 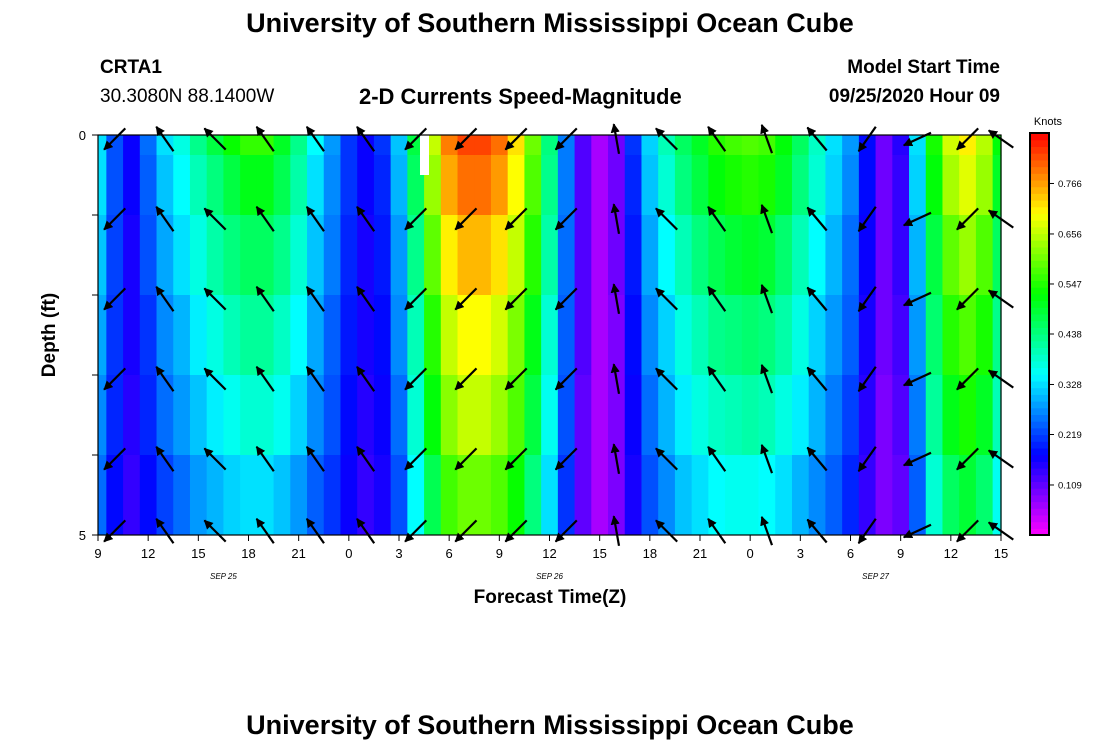 I want to click on x-tick-label: 3, so click(x=398, y=553).